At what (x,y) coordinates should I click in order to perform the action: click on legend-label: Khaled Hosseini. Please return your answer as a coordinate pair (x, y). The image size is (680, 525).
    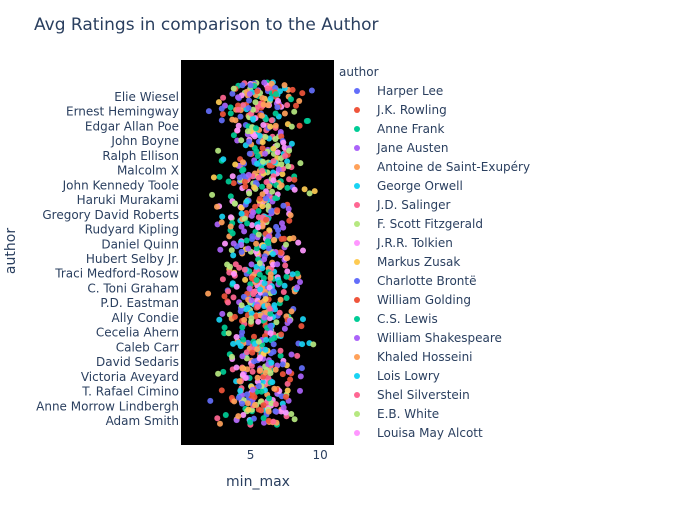
    Looking at the image, I should click on (425, 357).